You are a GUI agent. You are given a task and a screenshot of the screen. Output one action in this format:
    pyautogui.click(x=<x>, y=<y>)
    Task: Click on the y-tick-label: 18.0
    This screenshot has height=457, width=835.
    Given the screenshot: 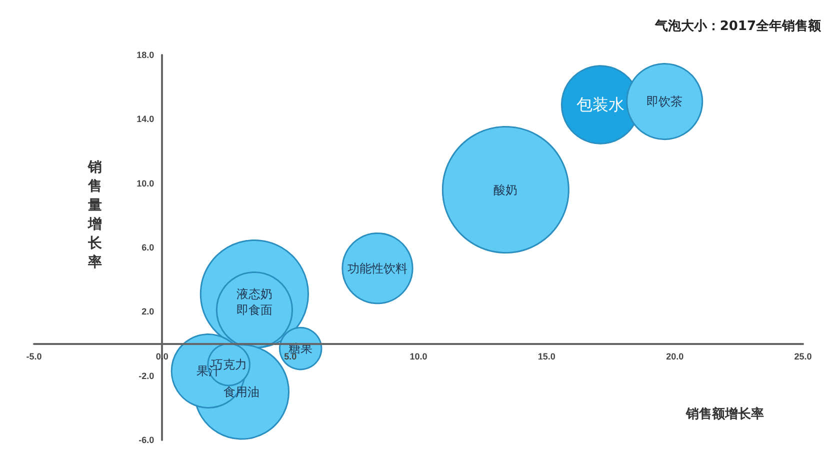 What is the action you would take?
    pyautogui.click(x=145, y=55)
    